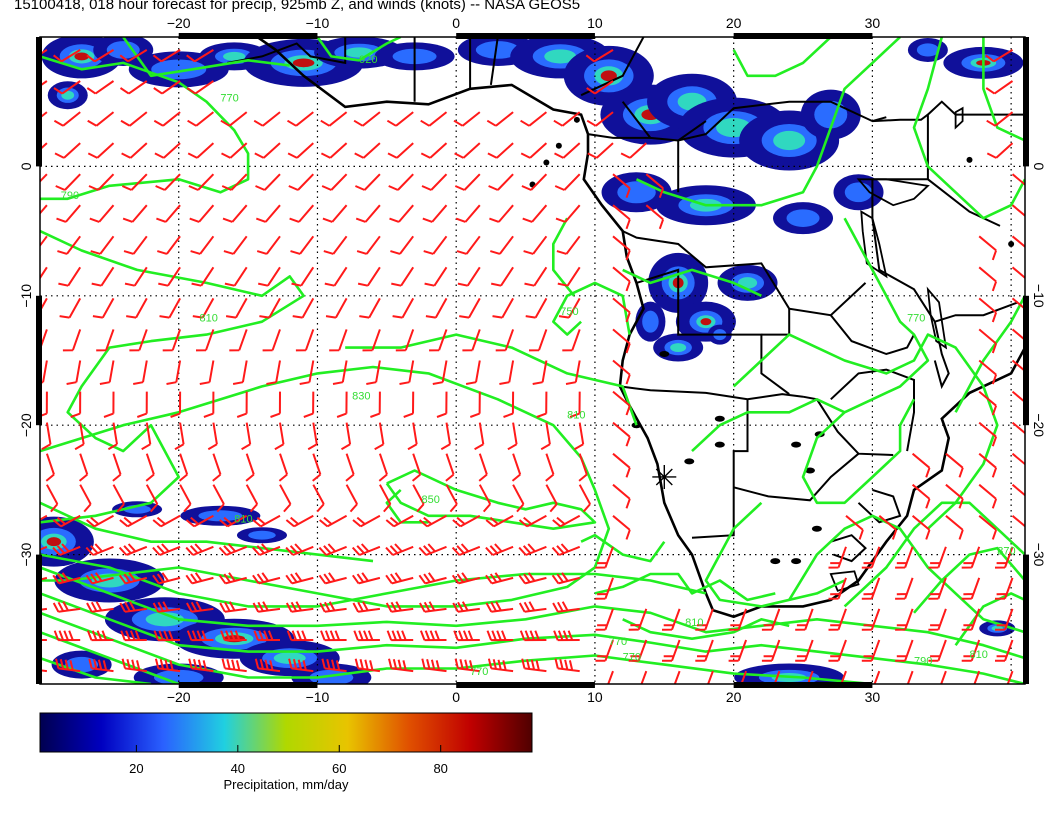 Image resolution: width=1056 pixels, height=816 pixels. I want to click on contour-label: 770, so click(632, 658).